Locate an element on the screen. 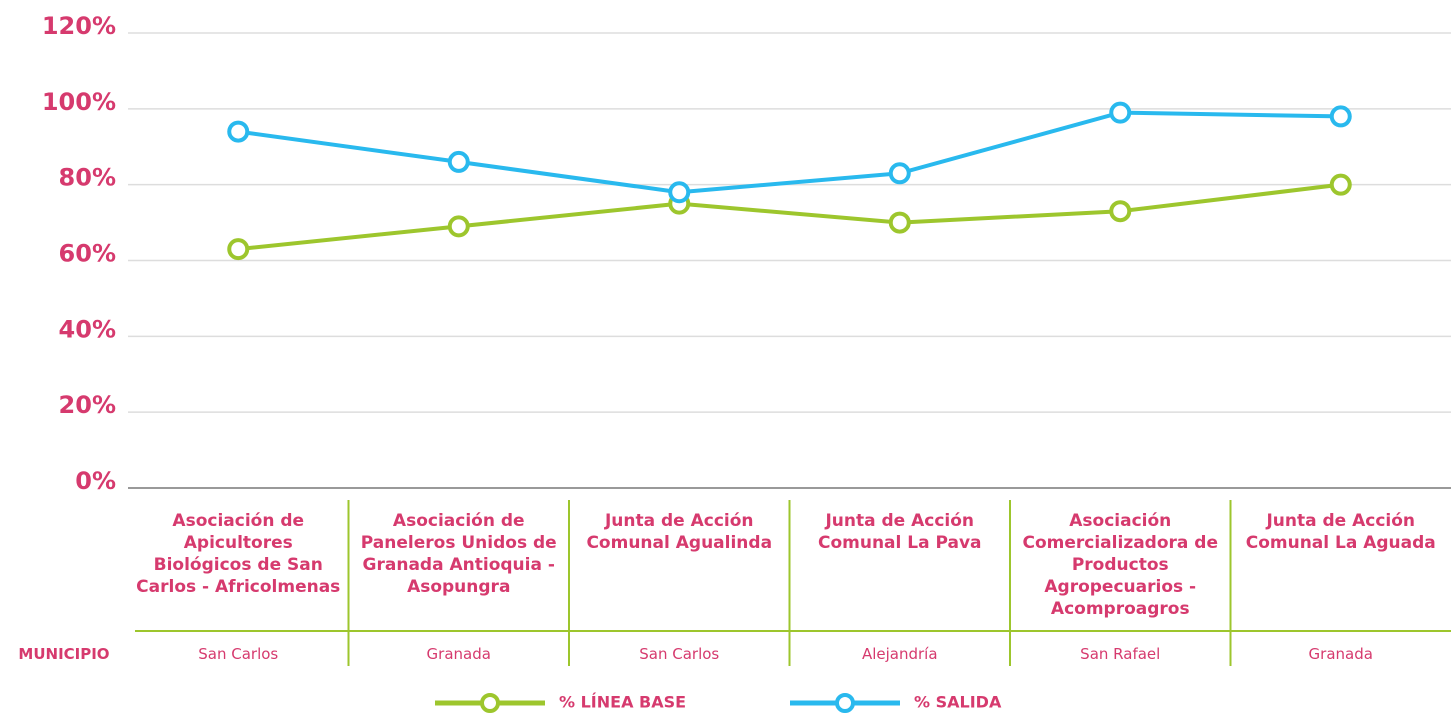 This screenshot has height=713, width=1451. y-tick-label: 0% is located at coordinates (95, 481).